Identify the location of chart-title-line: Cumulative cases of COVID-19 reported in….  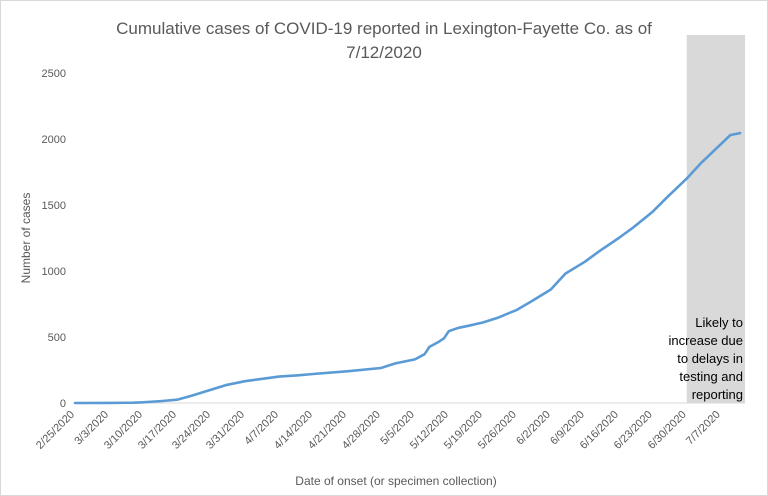
(384, 28).